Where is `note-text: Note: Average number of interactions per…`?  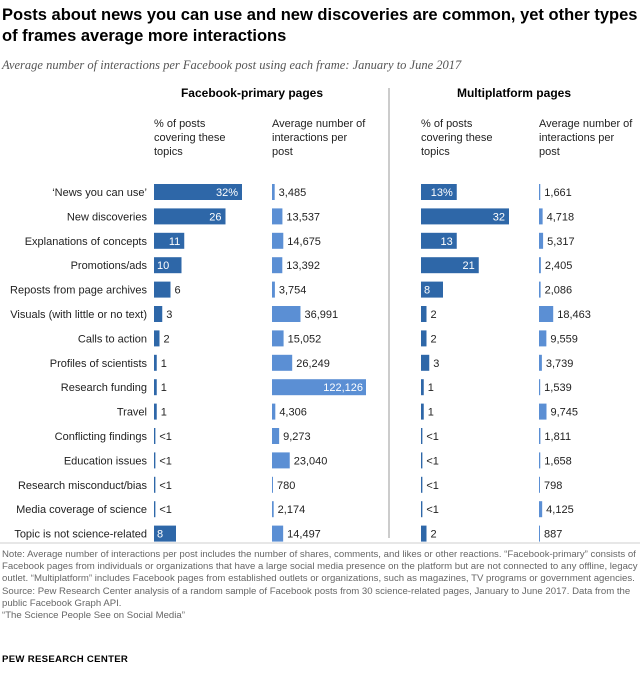 note-text: Note: Average number of interactions per… is located at coordinates (320, 567).